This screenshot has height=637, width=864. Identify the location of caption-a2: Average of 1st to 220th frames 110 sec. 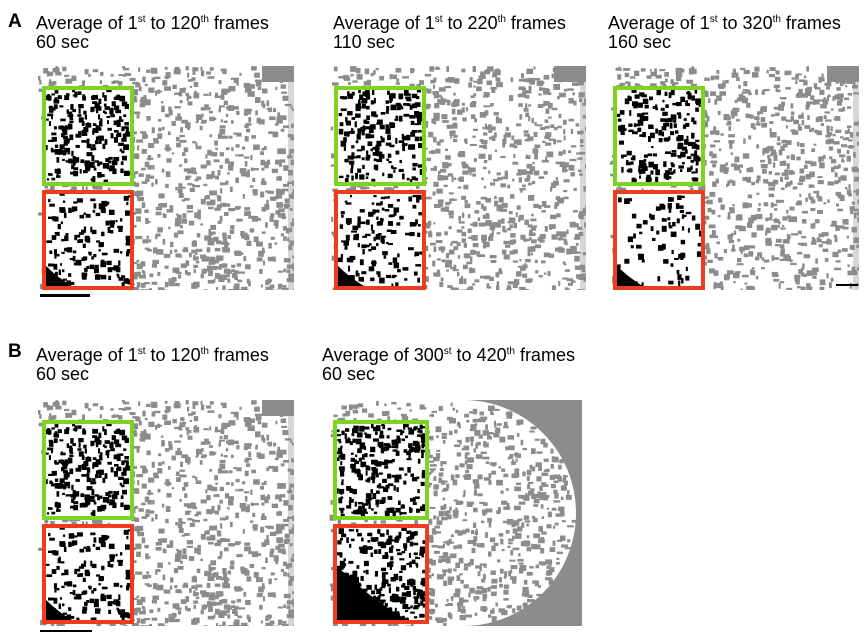
(449, 33).